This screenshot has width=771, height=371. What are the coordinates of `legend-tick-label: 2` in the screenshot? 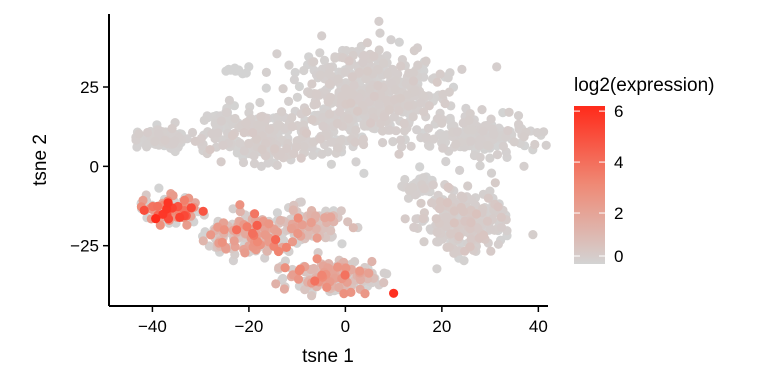 It's located at (618, 213).